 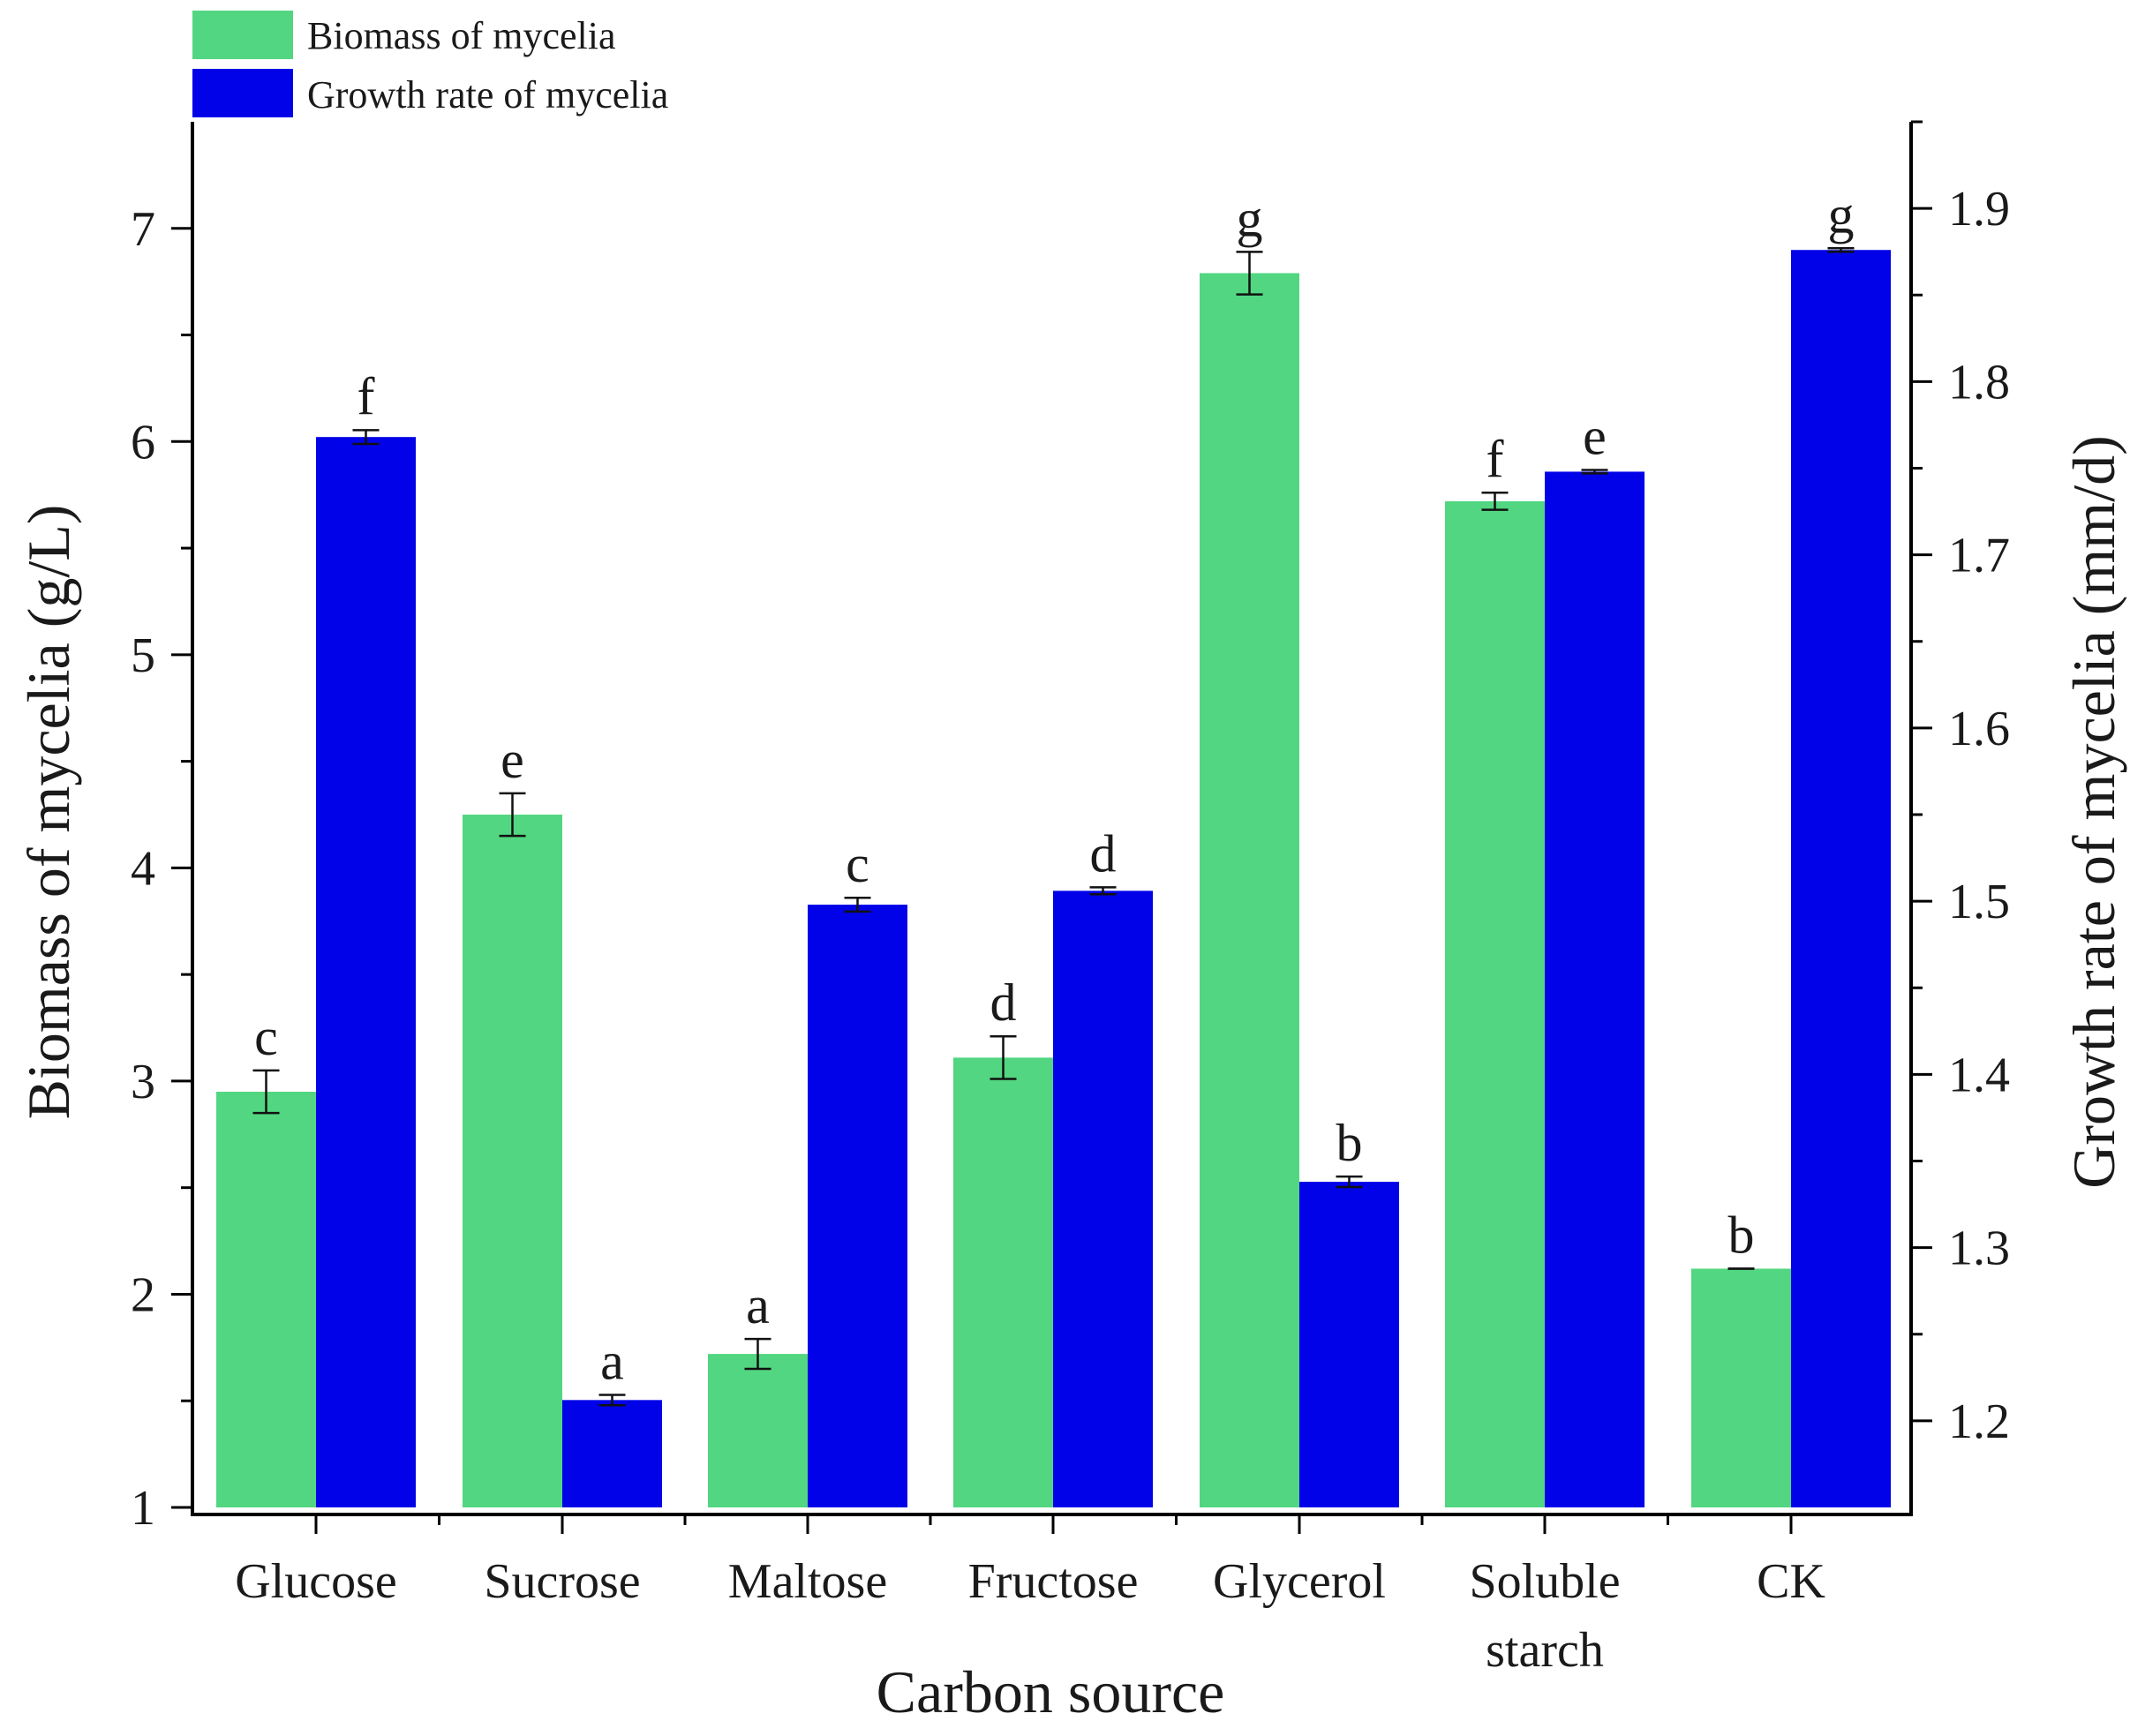 I want to click on x-axis-title: Carbon source, so click(x=1051, y=1691).